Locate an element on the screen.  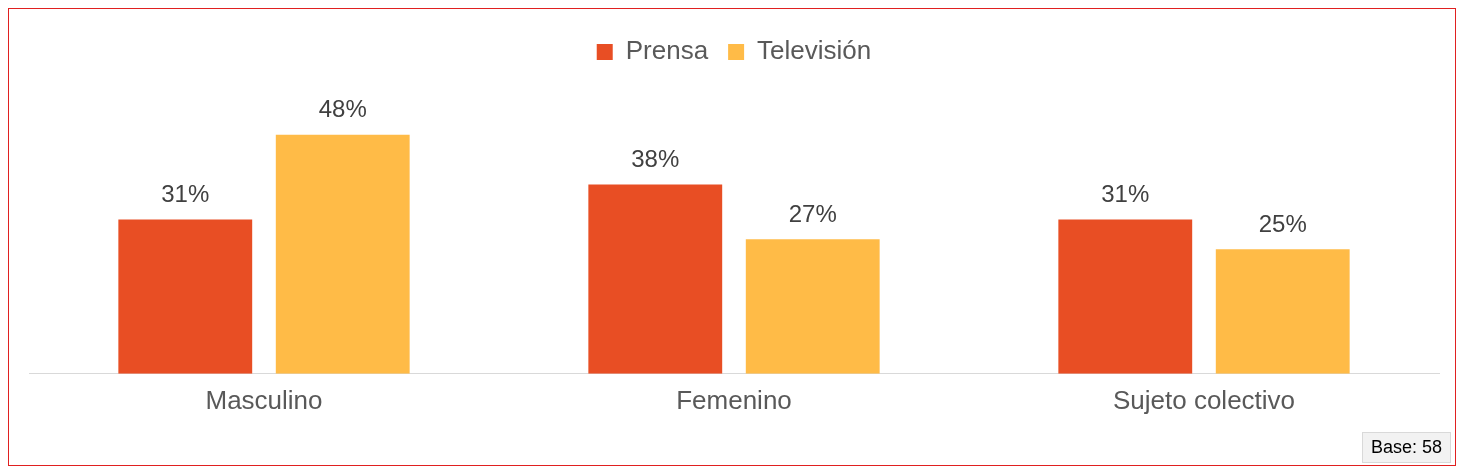
x-tick-label: Femenino is located at coordinates (734, 399).